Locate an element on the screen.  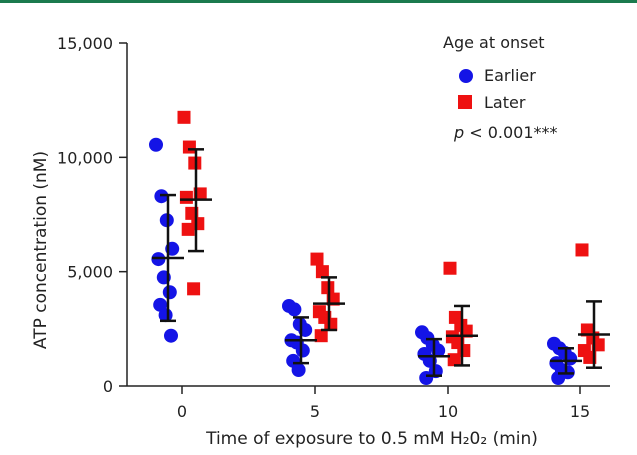
legend-later-marker is located at coordinates (465, 102).